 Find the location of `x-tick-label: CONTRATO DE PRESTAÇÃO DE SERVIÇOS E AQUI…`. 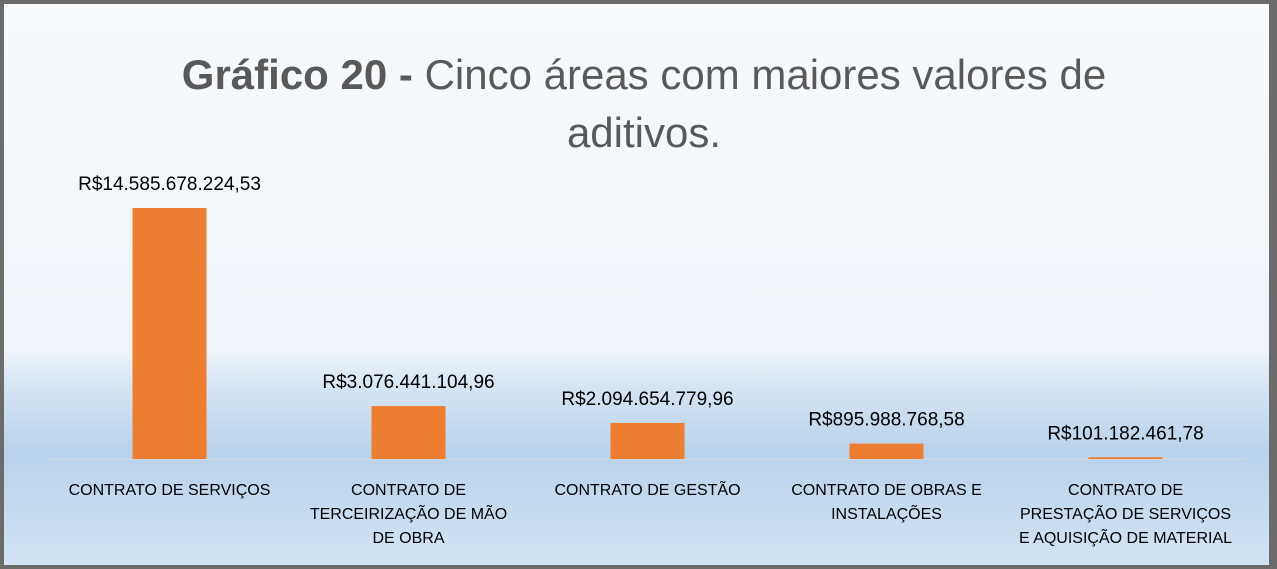

x-tick-label: CONTRATO DE PRESTAÇÃO DE SERVIÇOS E AQUI… is located at coordinates (1125, 514).